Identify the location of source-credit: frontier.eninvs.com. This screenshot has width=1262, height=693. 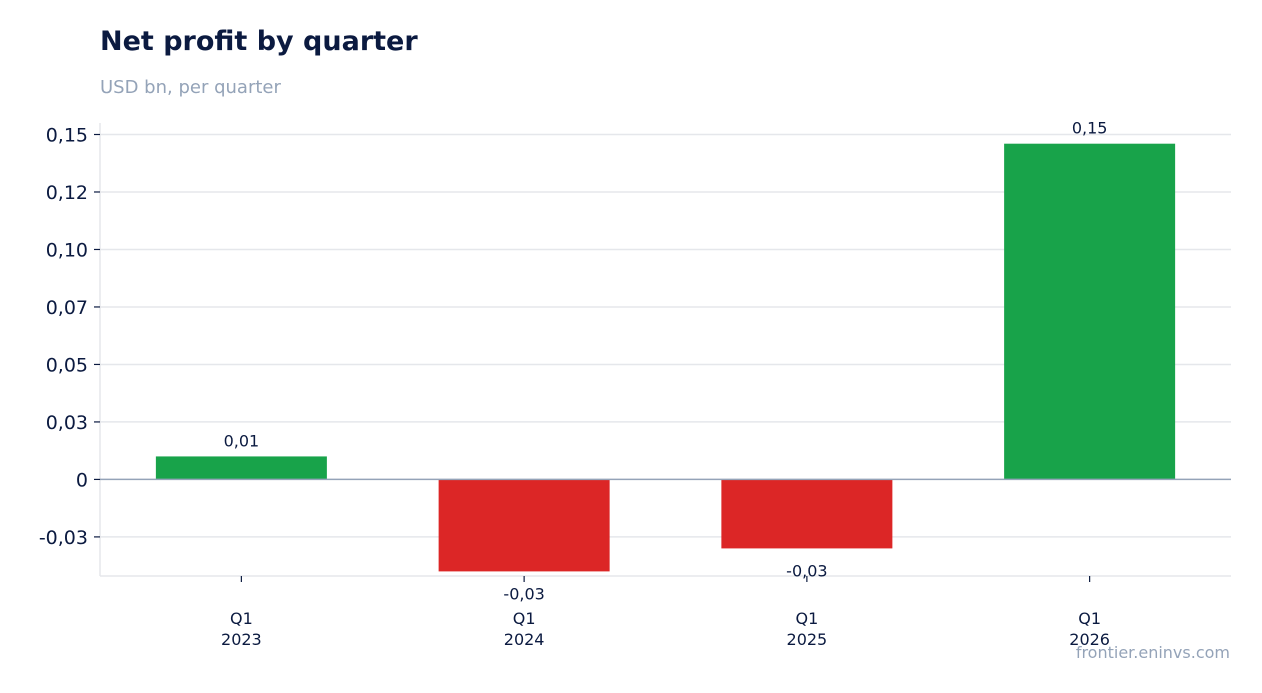
(1152, 652).